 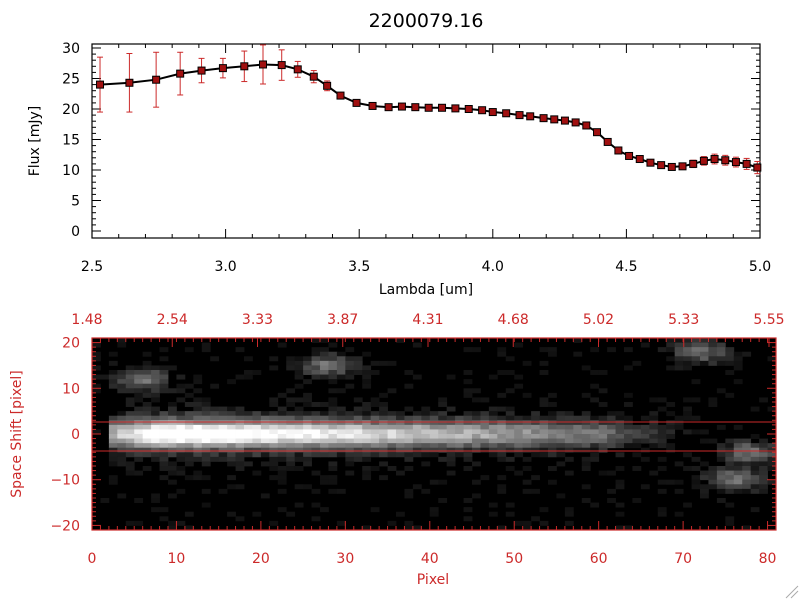 What do you see at coordinates (426, 21) in the screenshot?
I see `chart-title: 2200079.16` at bounding box center [426, 21].